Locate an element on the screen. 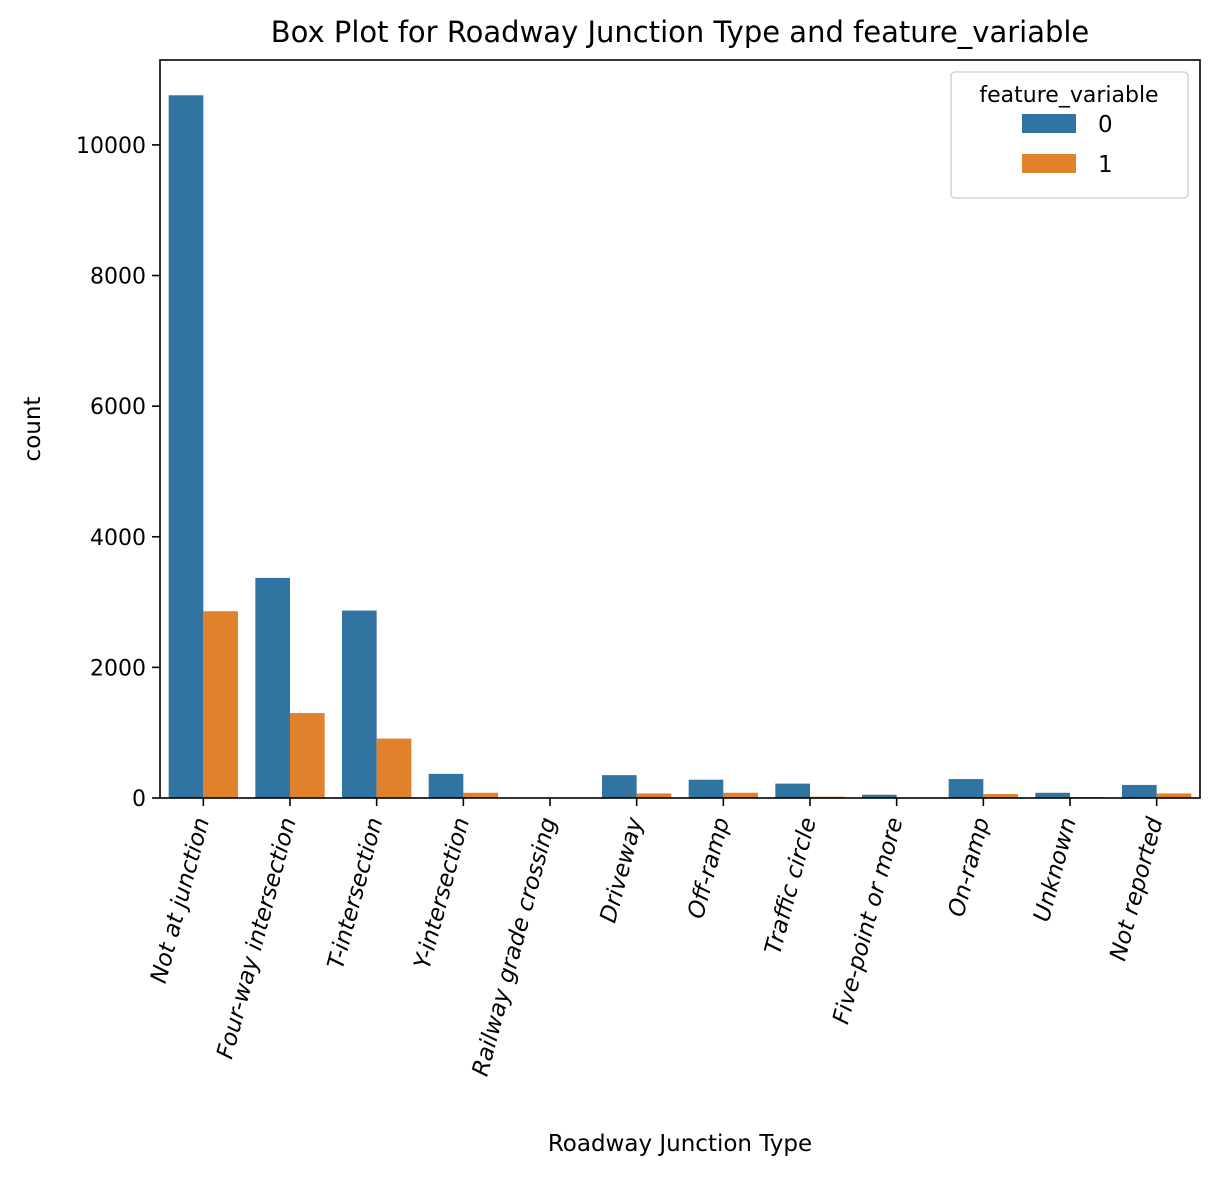 The width and height of the screenshot is (1220, 1177). x-tick-label-10: Unknown is located at coordinates (1055, 870).